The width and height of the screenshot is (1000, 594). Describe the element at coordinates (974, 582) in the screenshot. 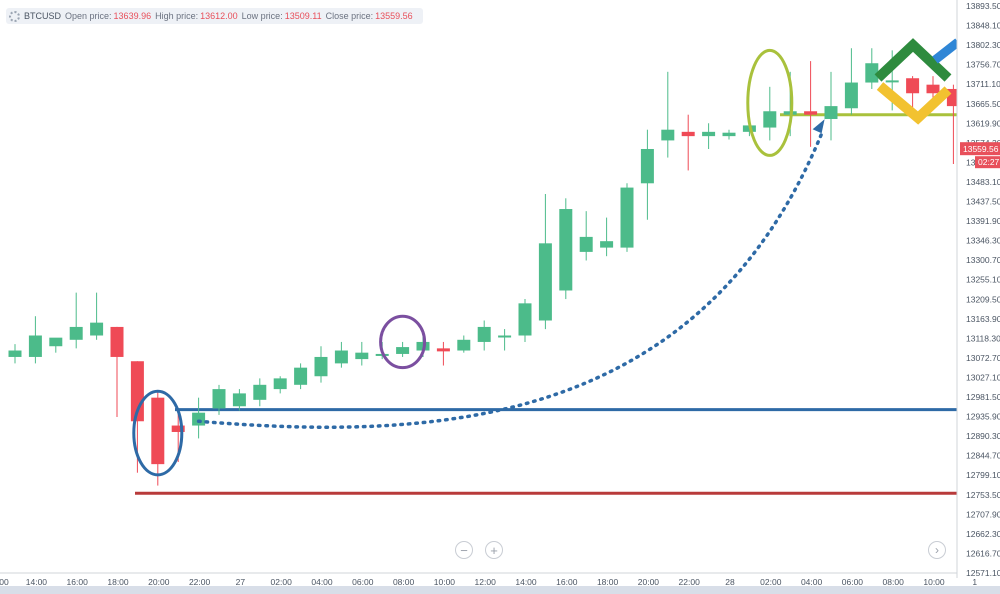

I see `time-tick-label: 1` at that location.